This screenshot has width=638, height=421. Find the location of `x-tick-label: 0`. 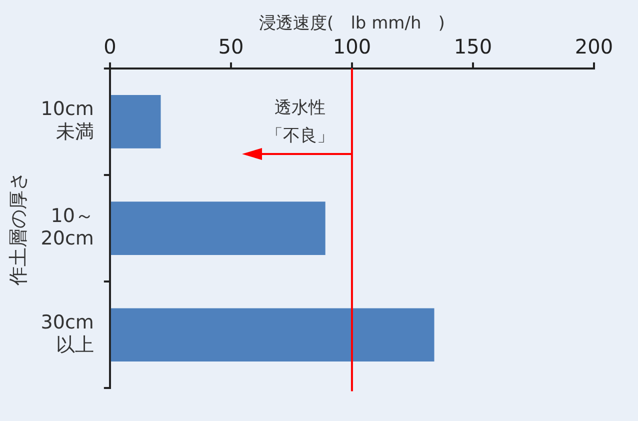

x-tick-label: 0 is located at coordinates (110, 46).